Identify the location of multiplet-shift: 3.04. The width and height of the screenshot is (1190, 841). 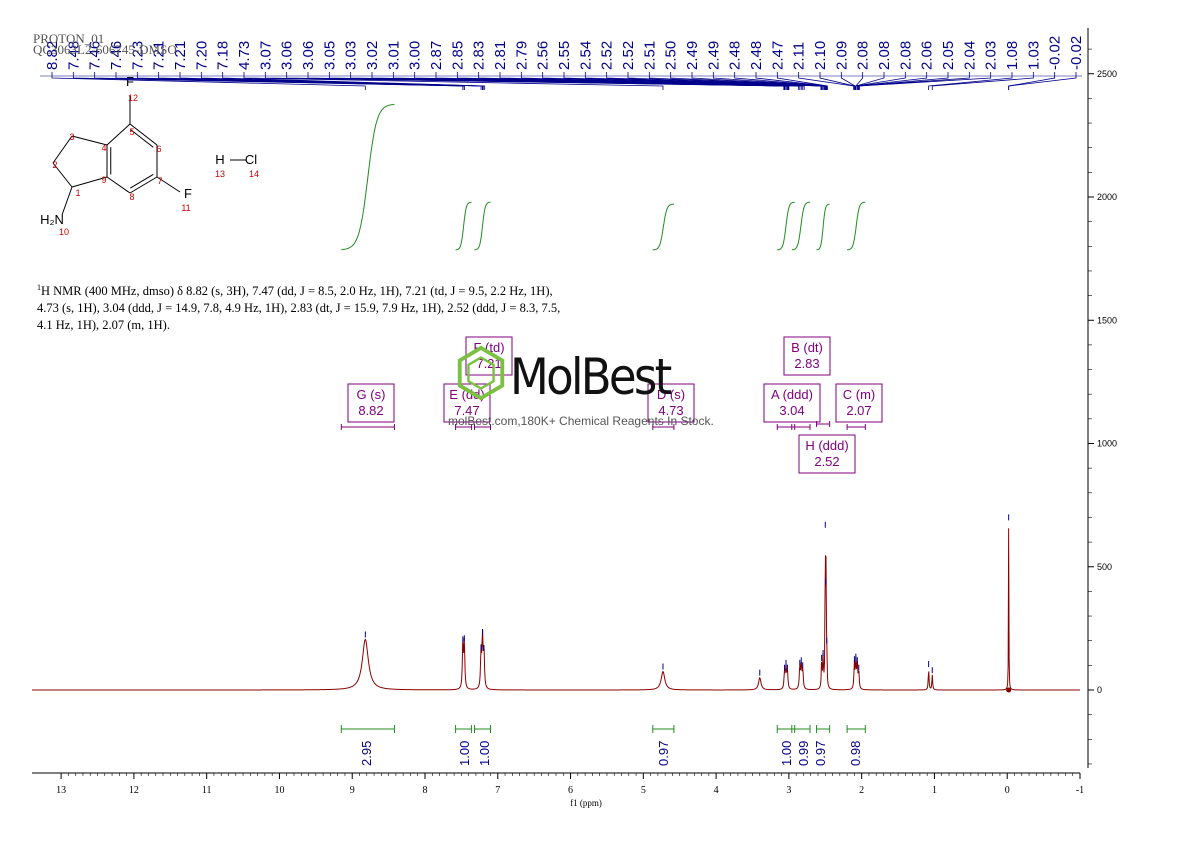
(791, 410).